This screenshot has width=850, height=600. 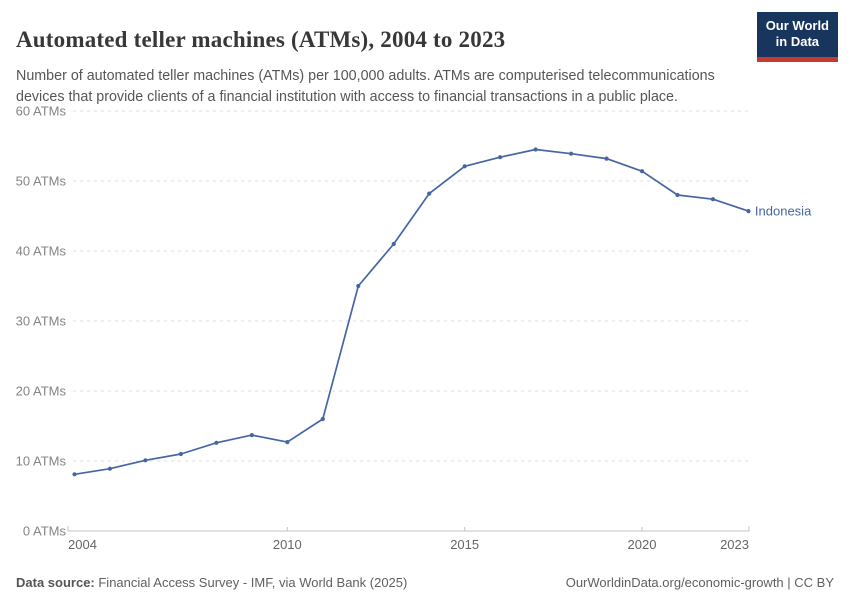 I want to click on y-axis-label-40: 40 ATMs, so click(x=41, y=251).